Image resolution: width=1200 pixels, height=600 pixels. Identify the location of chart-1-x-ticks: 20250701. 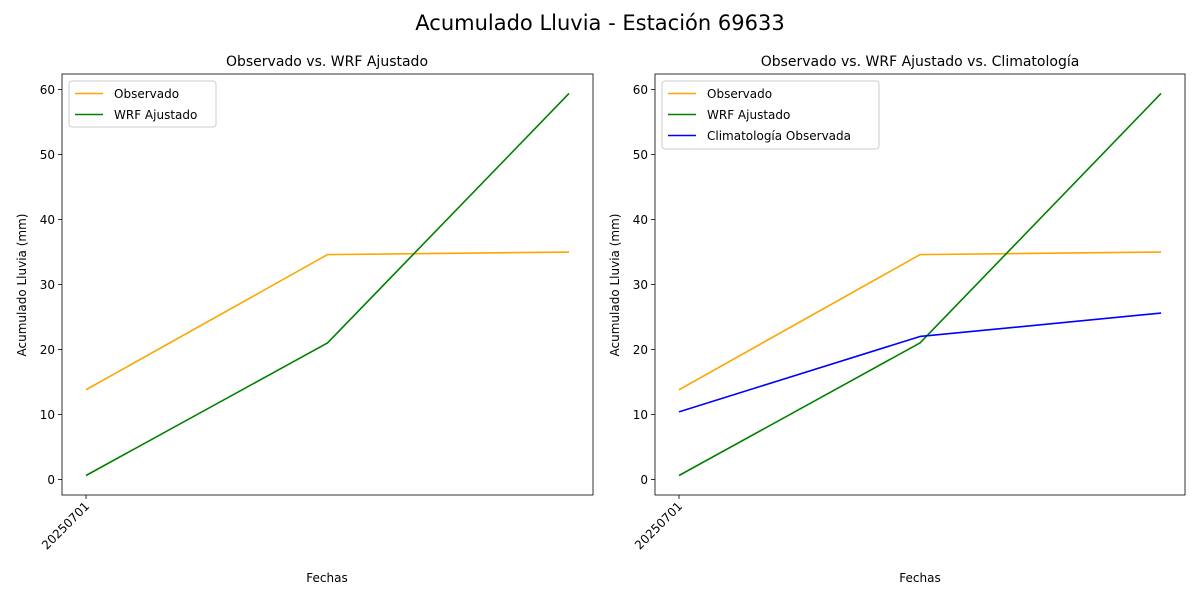
(65, 523).